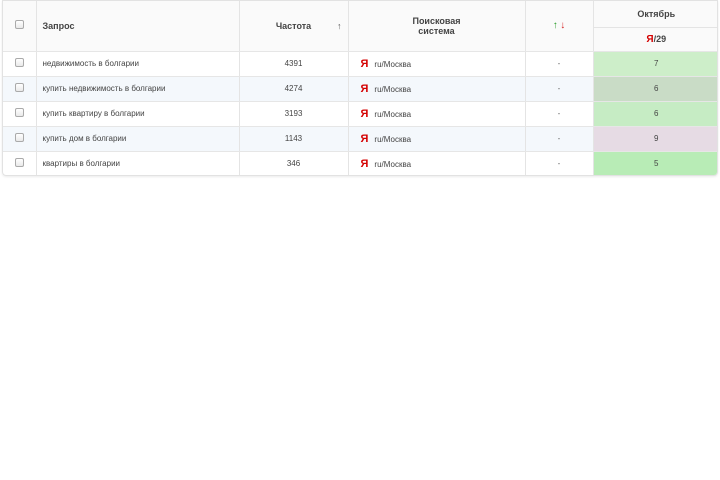  What do you see at coordinates (138, 163) in the screenshot?
I see `query-cell: квартиры в болгарии` at bounding box center [138, 163].